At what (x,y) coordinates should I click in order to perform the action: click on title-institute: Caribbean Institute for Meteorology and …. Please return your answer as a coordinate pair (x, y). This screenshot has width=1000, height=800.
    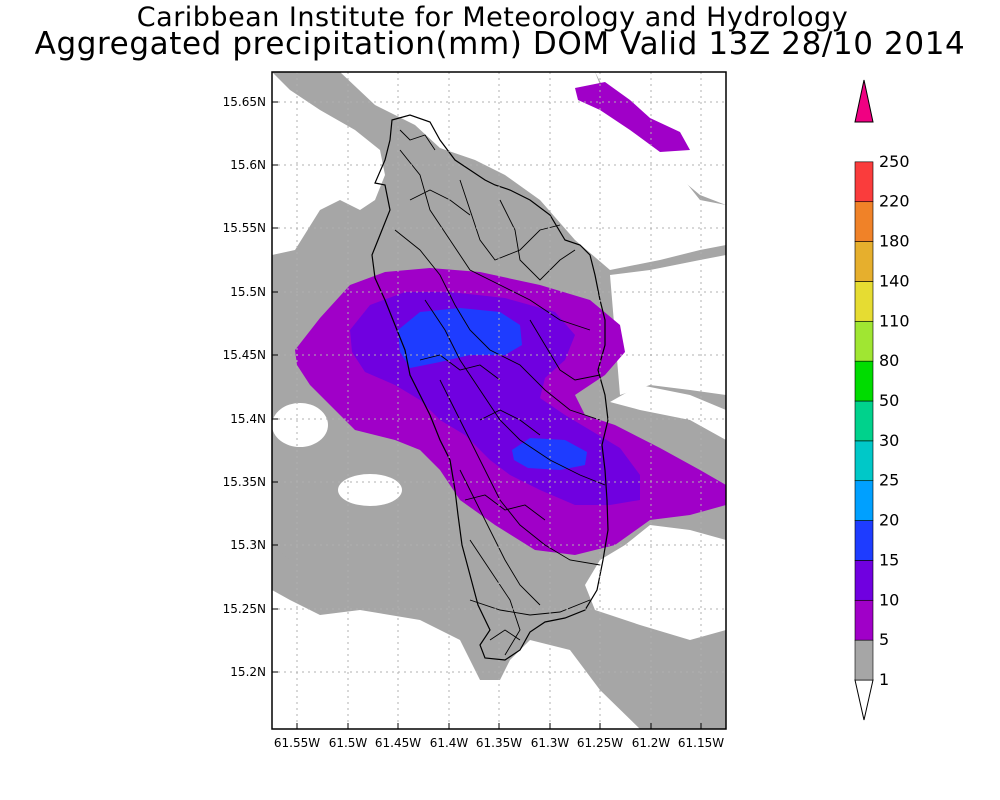
    Looking at the image, I should click on (492, 17).